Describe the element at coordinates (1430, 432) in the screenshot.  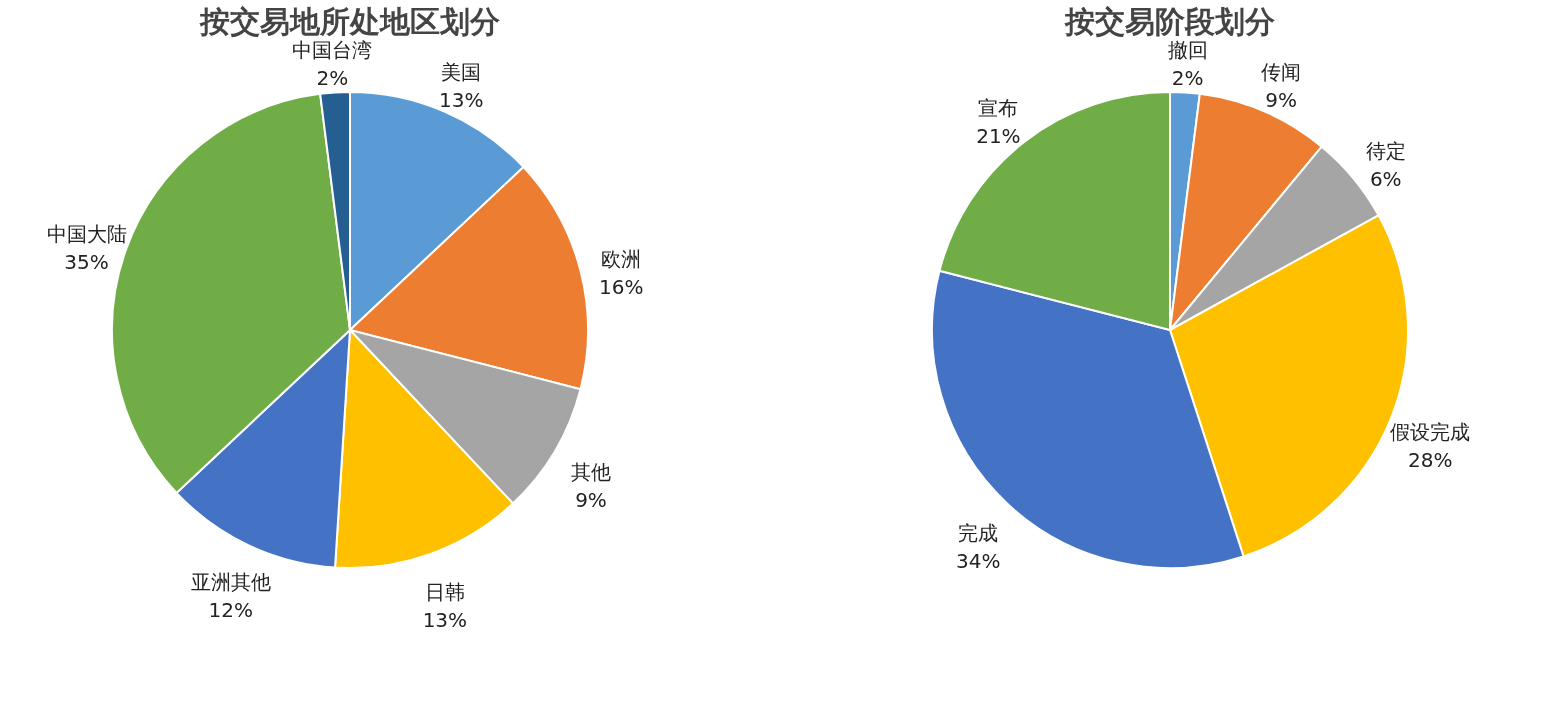
I see `slice-label: 假设完成` at that location.